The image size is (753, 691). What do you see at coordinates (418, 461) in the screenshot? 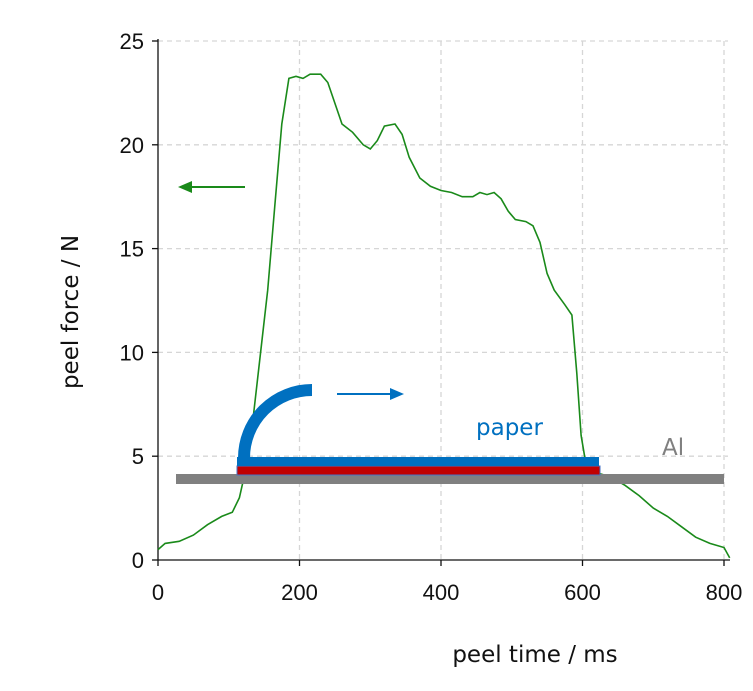
I see `paper-strip` at bounding box center [418, 461].